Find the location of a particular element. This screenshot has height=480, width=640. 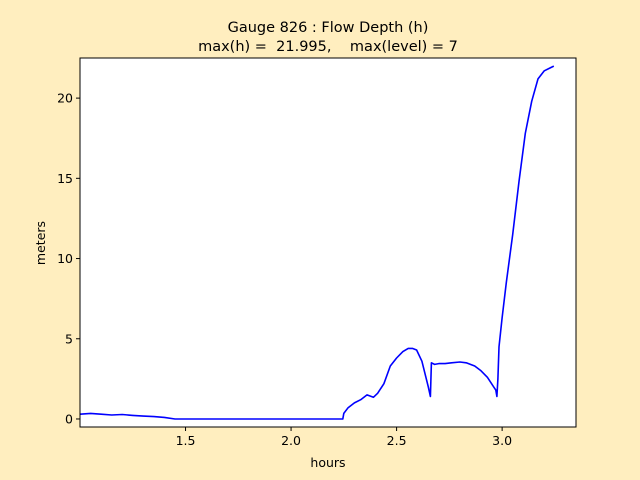

x-tick-label: 2.0 is located at coordinates (291, 440).